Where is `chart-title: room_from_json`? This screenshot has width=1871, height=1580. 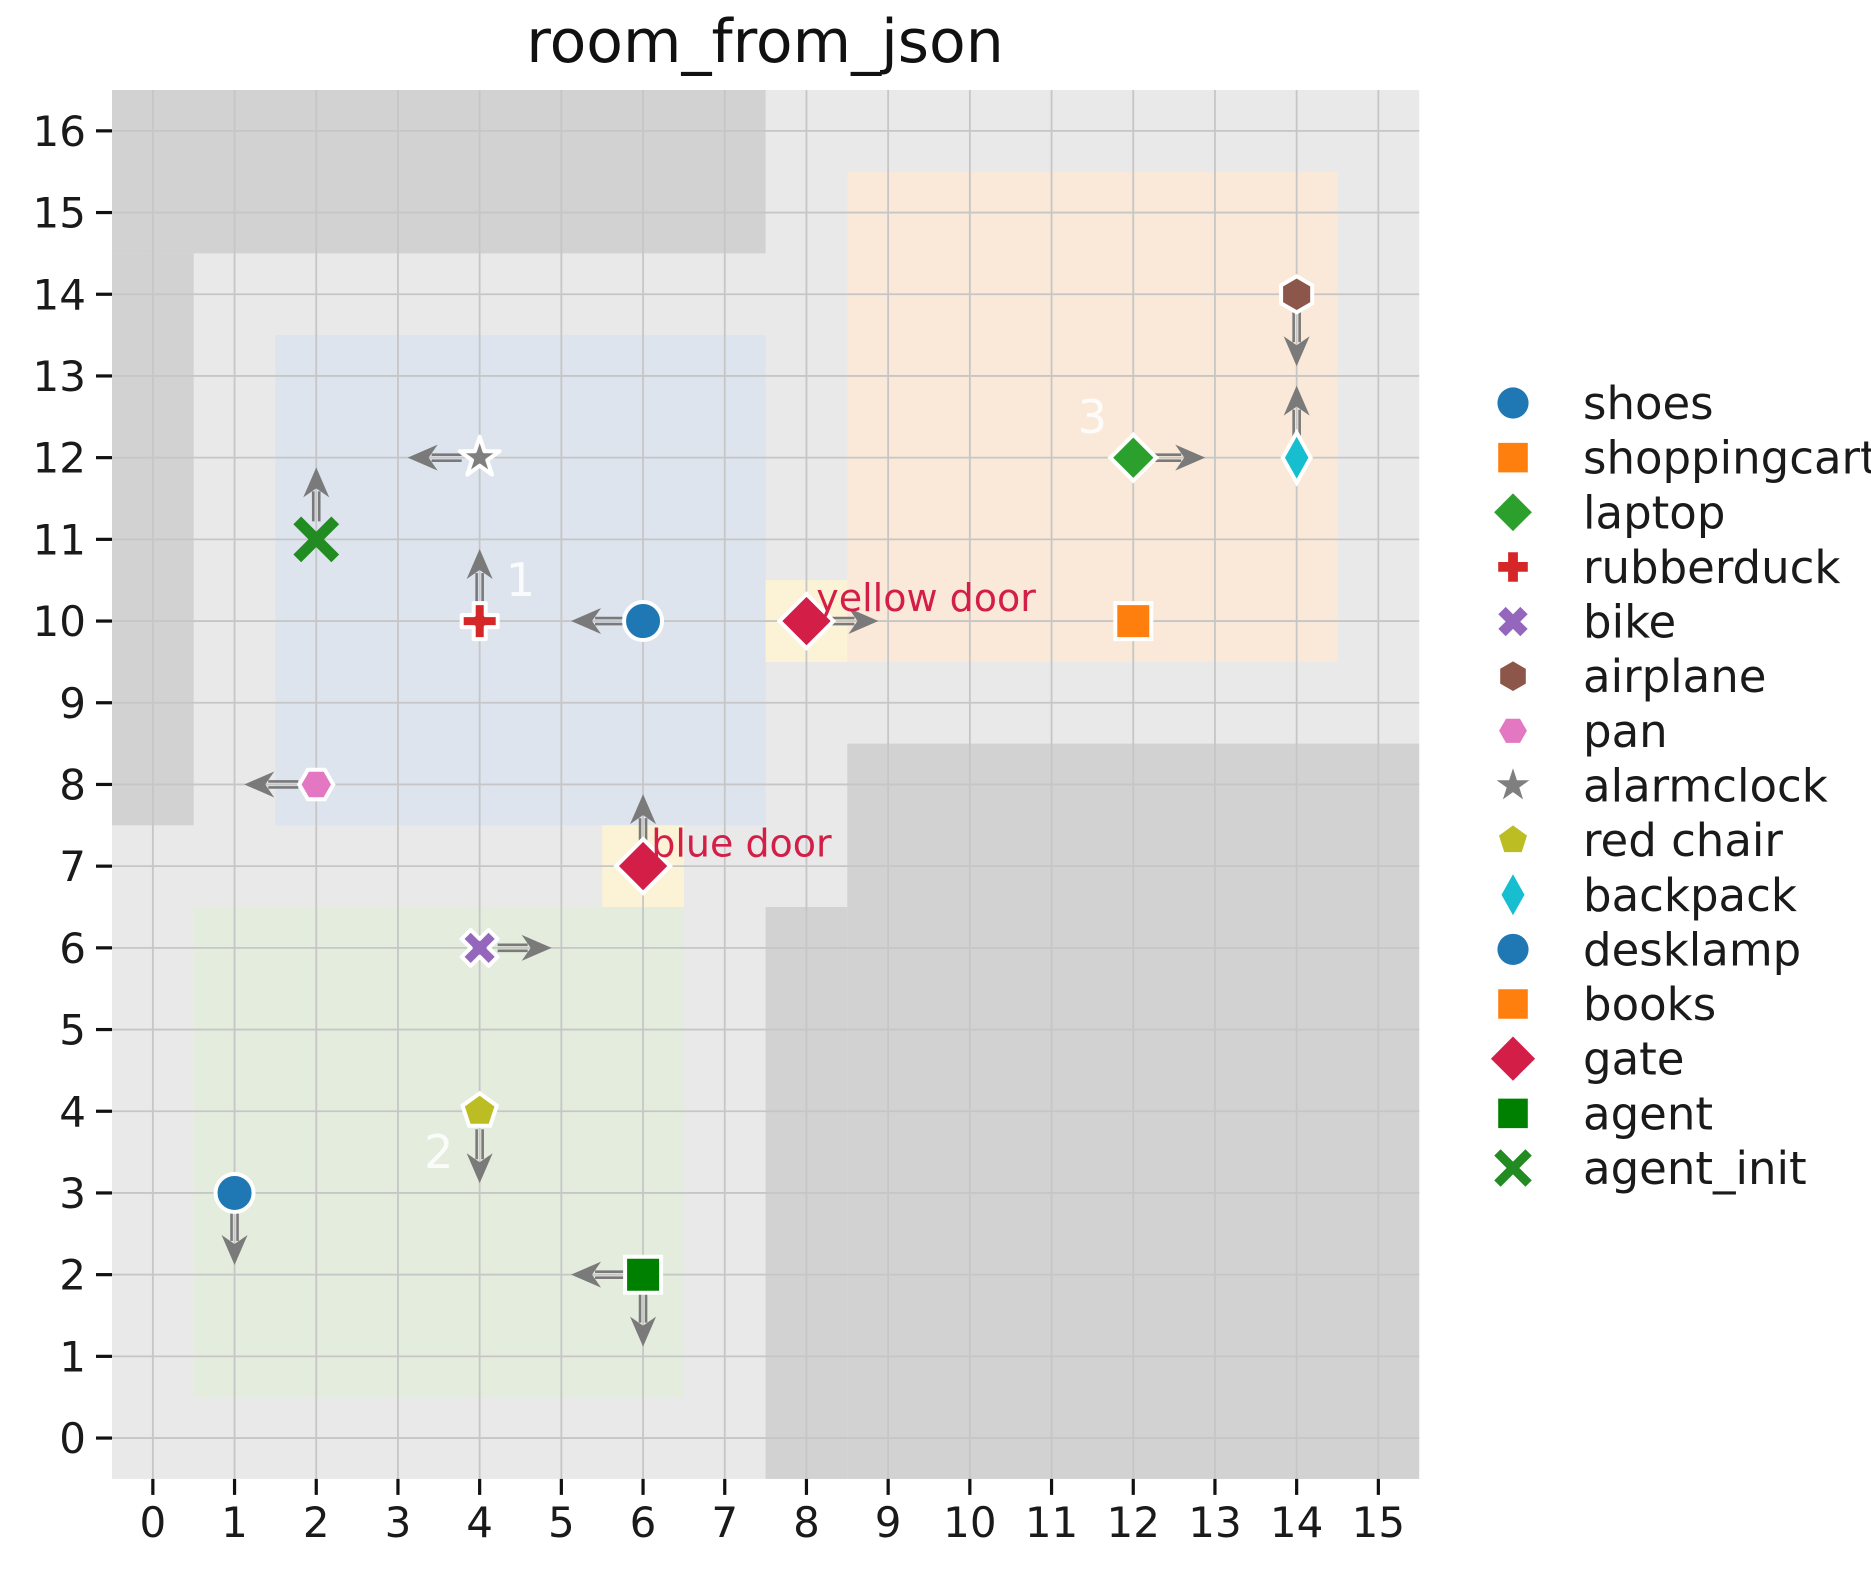 chart-title: room_from_json is located at coordinates (765, 42).